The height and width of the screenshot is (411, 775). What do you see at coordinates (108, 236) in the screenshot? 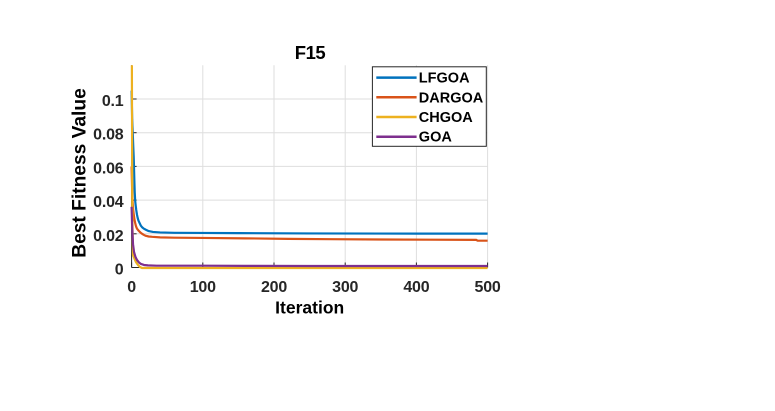
I see `svg-text: 0.02` at bounding box center [108, 236].